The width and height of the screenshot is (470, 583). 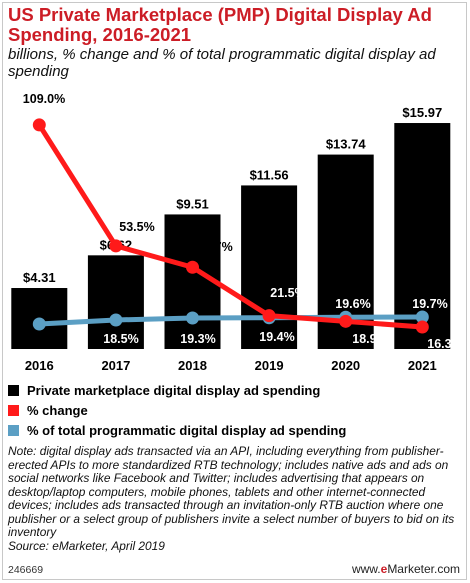 What do you see at coordinates (192, 267) in the screenshot?
I see `change-point-2018` at bounding box center [192, 267].